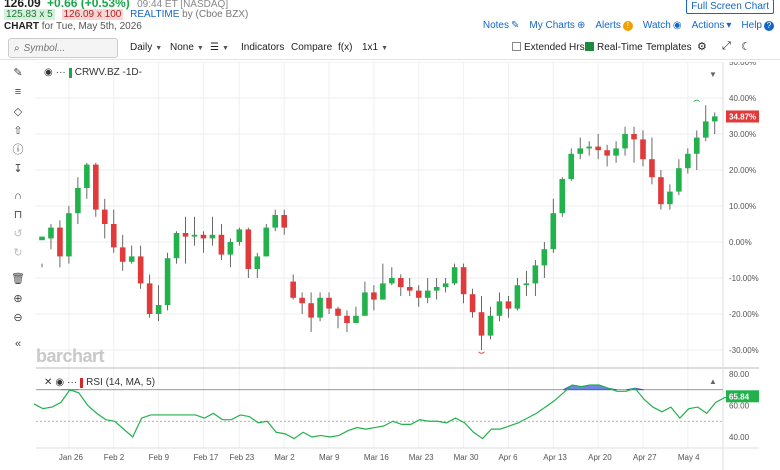 This screenshot has height=470, width=780. Describe the element at coordinates (284, 457) in the screenshot. I see `x-tick-label: Mar 2` at that location.